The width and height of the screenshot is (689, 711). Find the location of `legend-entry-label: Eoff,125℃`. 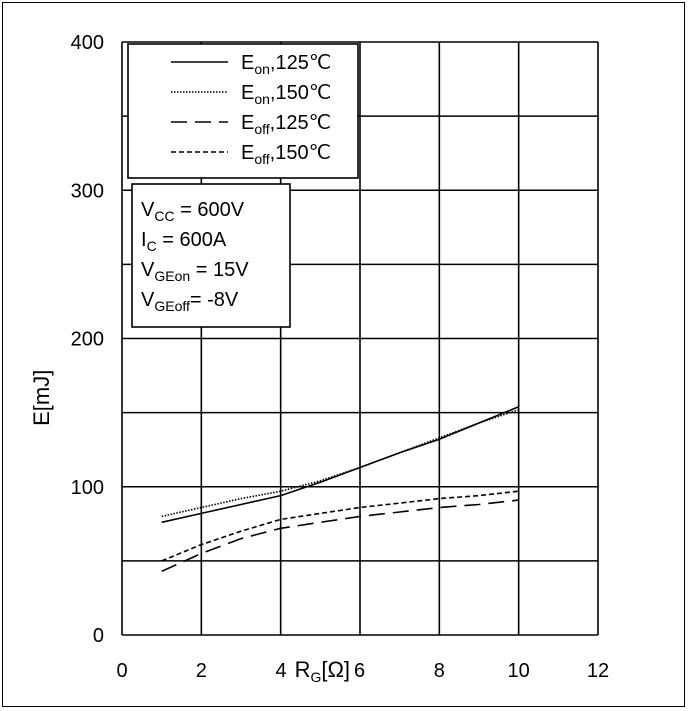

legend-entry-label: Eoff,125℃ is located at coordinates (286, 124).